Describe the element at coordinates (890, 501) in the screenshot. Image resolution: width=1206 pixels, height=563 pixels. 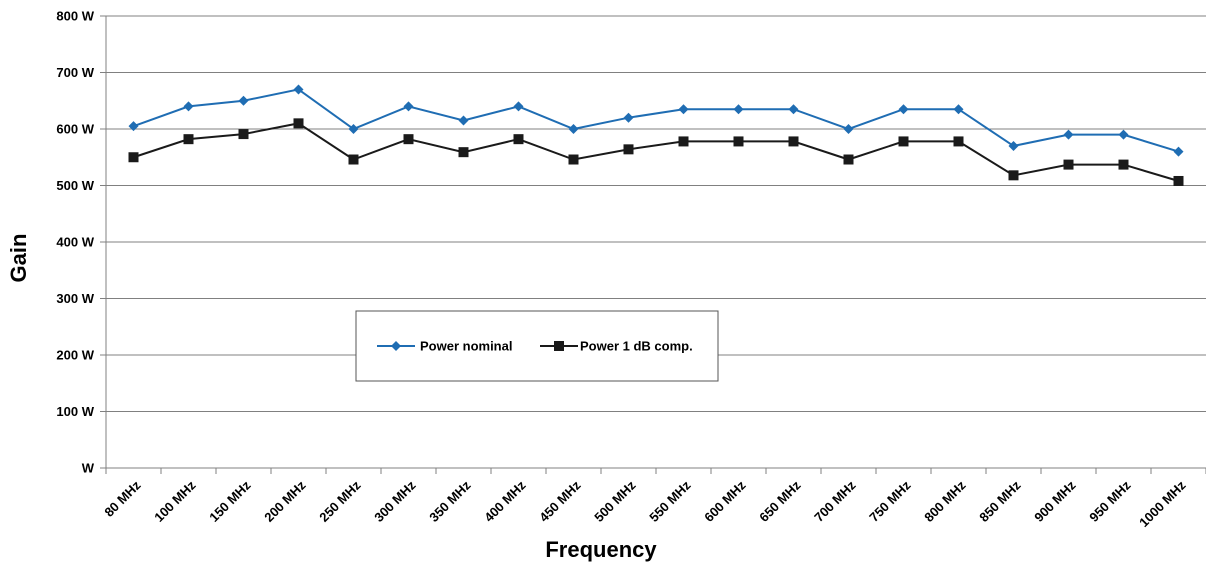
I see `x-tick-label: 750 MHz` at that location.